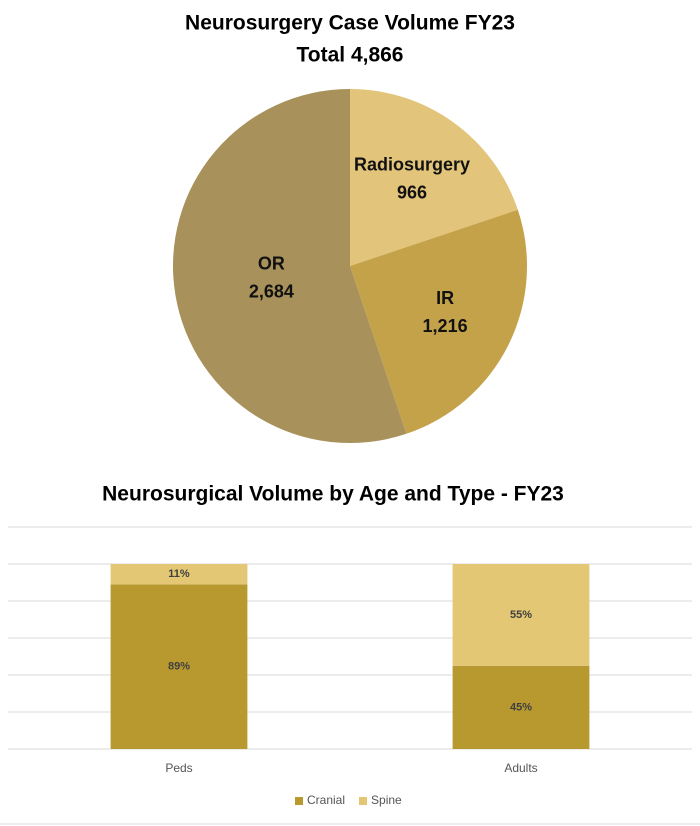 The height and width of the screenshot is (826, 700). Describe the element at coordinates (350, 55) in the screenshot. I see `pie-subtitle: Total 4,866` at that location.